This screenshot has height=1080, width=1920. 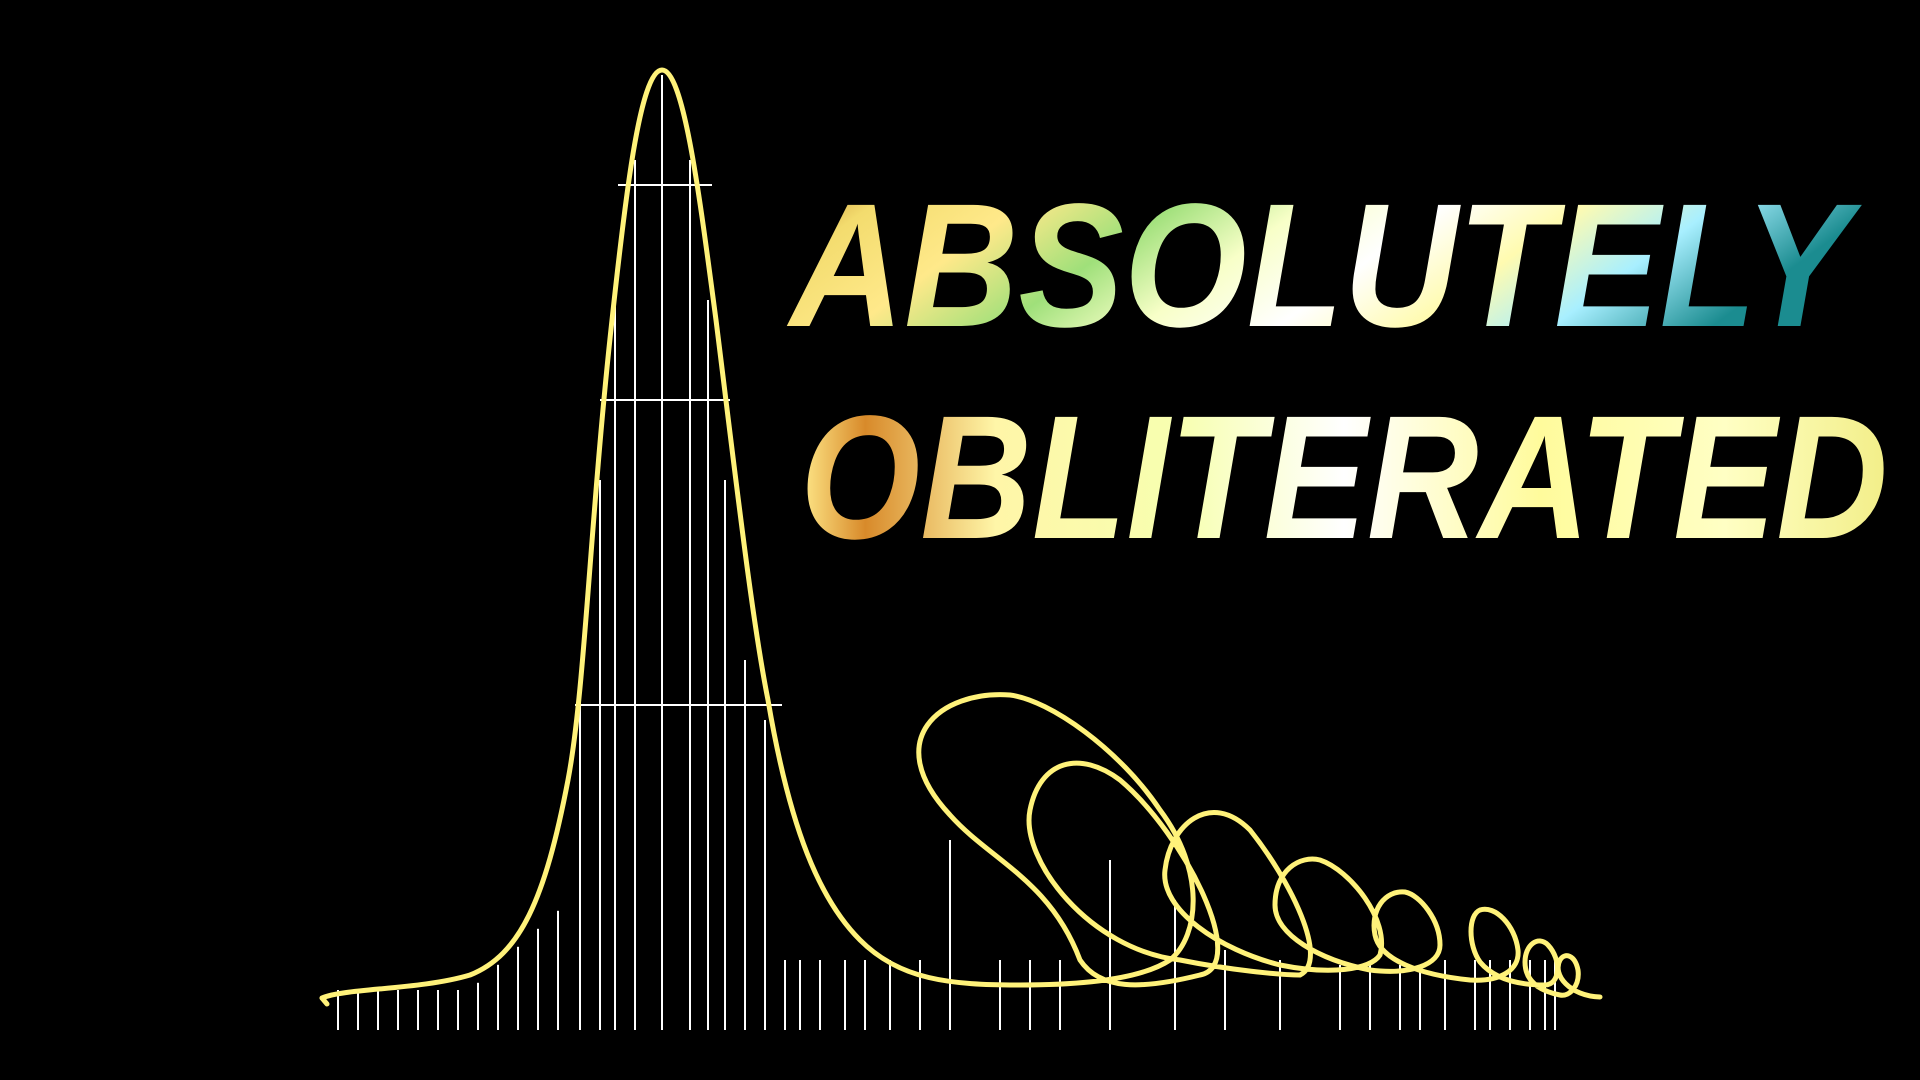 What do you see at coordinates (324, 1001) in the screenshot?
I see `coaster-track-endcap` at bounding box center [324, 1001].